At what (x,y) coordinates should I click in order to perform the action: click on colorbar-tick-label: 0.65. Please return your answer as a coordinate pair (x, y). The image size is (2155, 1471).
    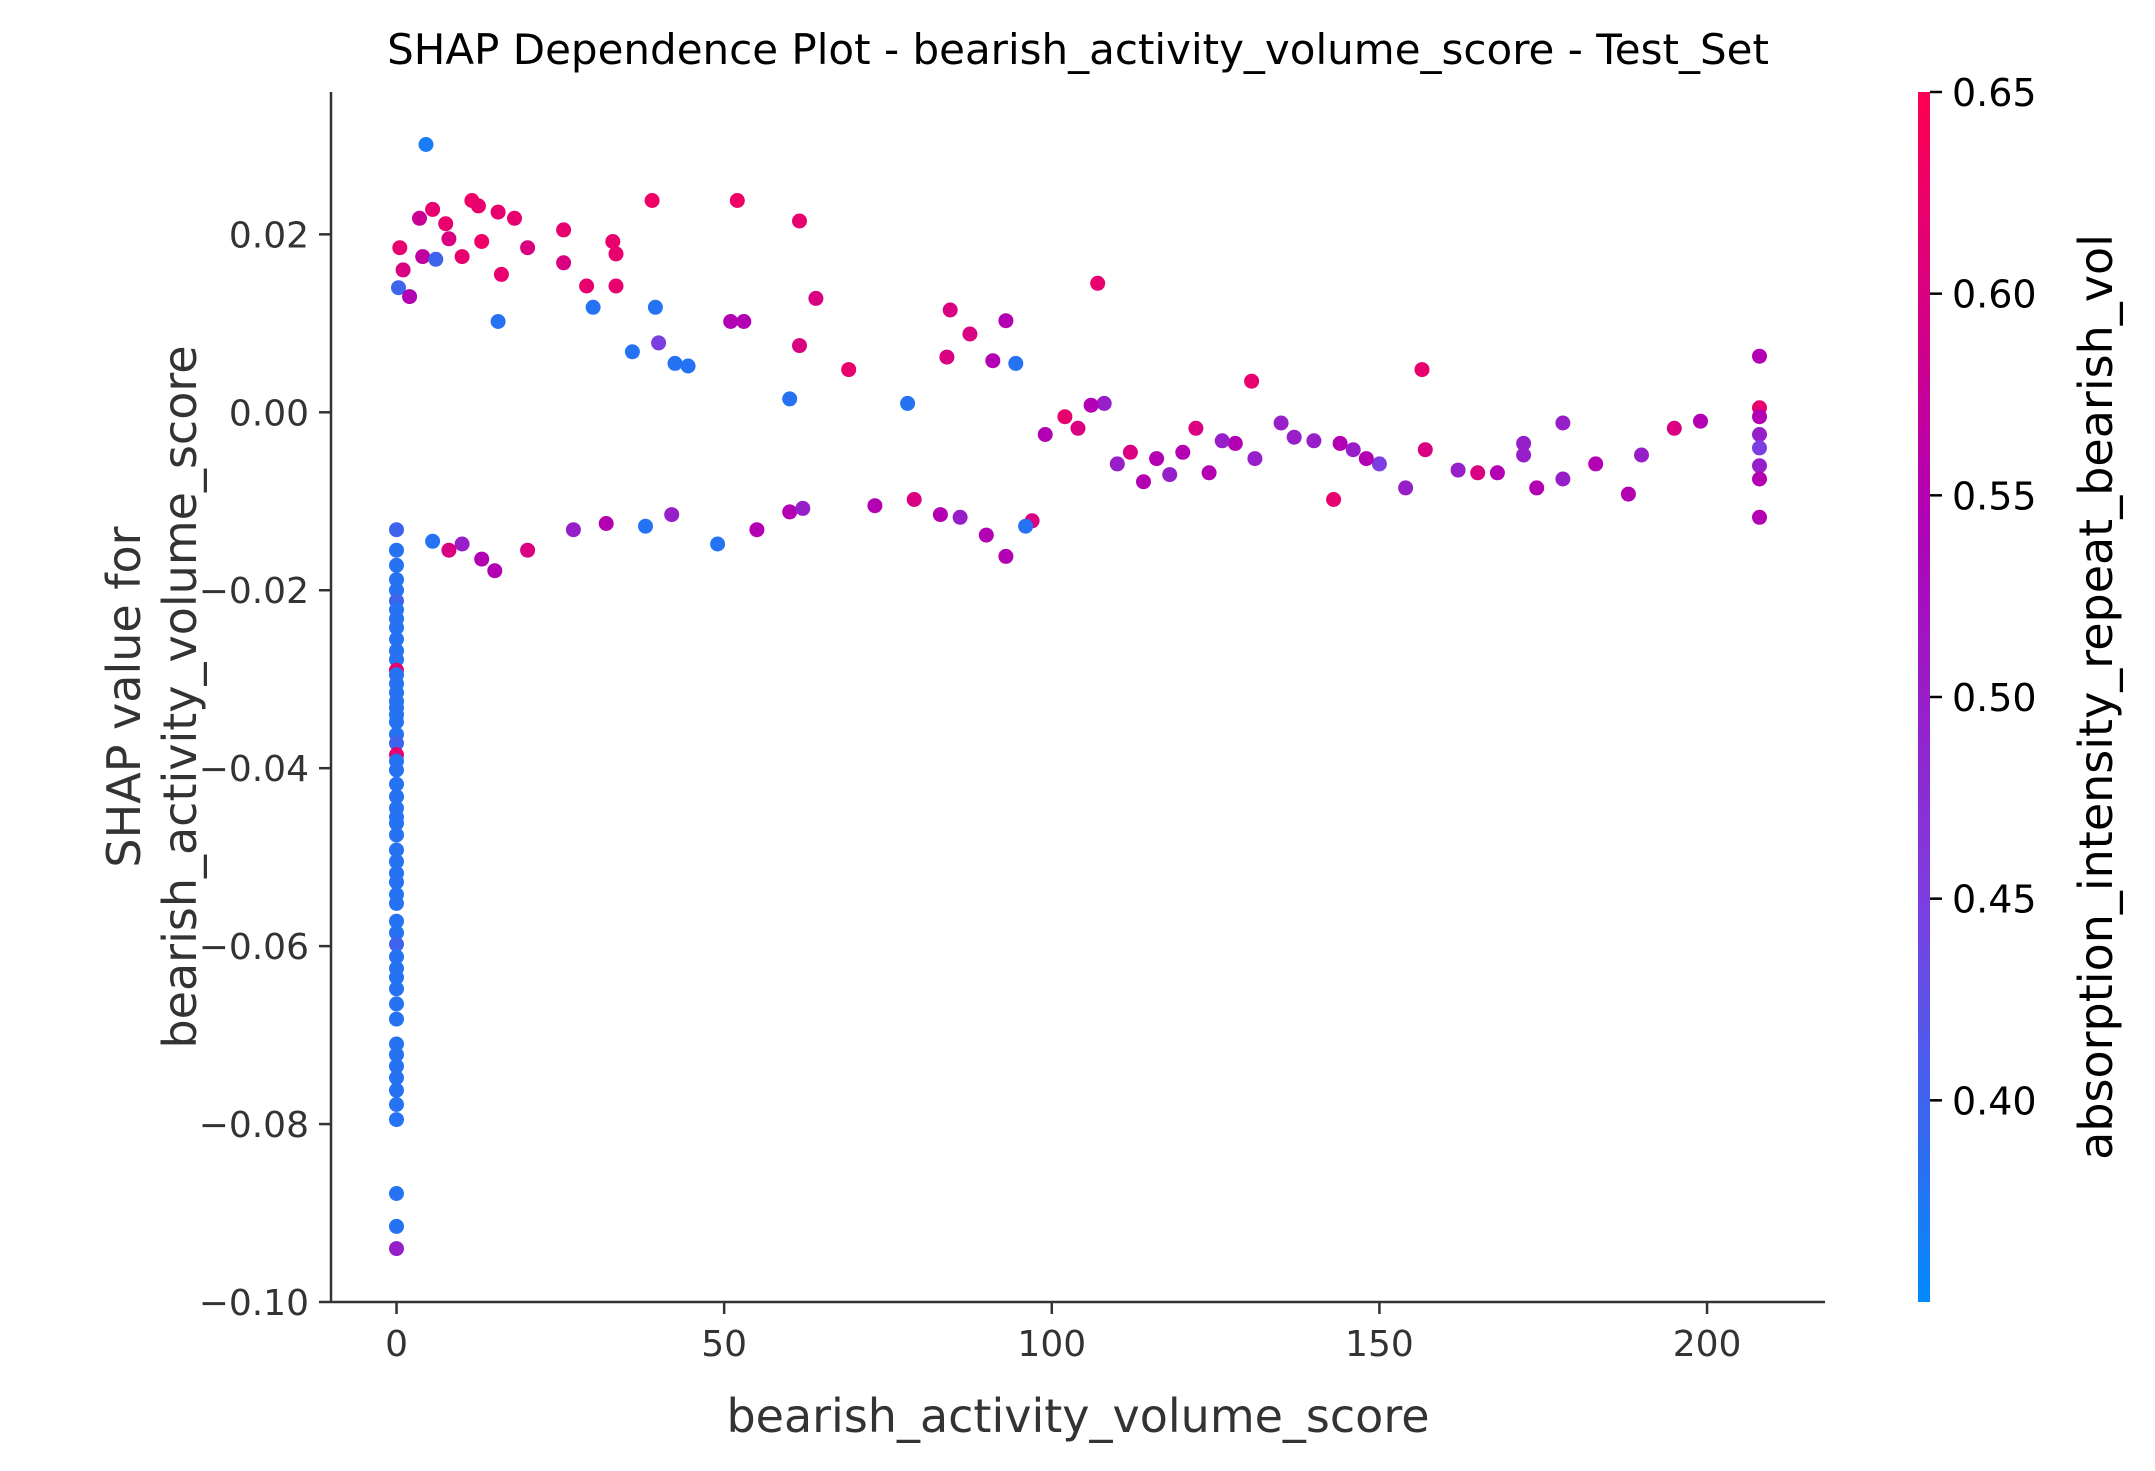
    Looking at the image, I should click on (1994, 93).